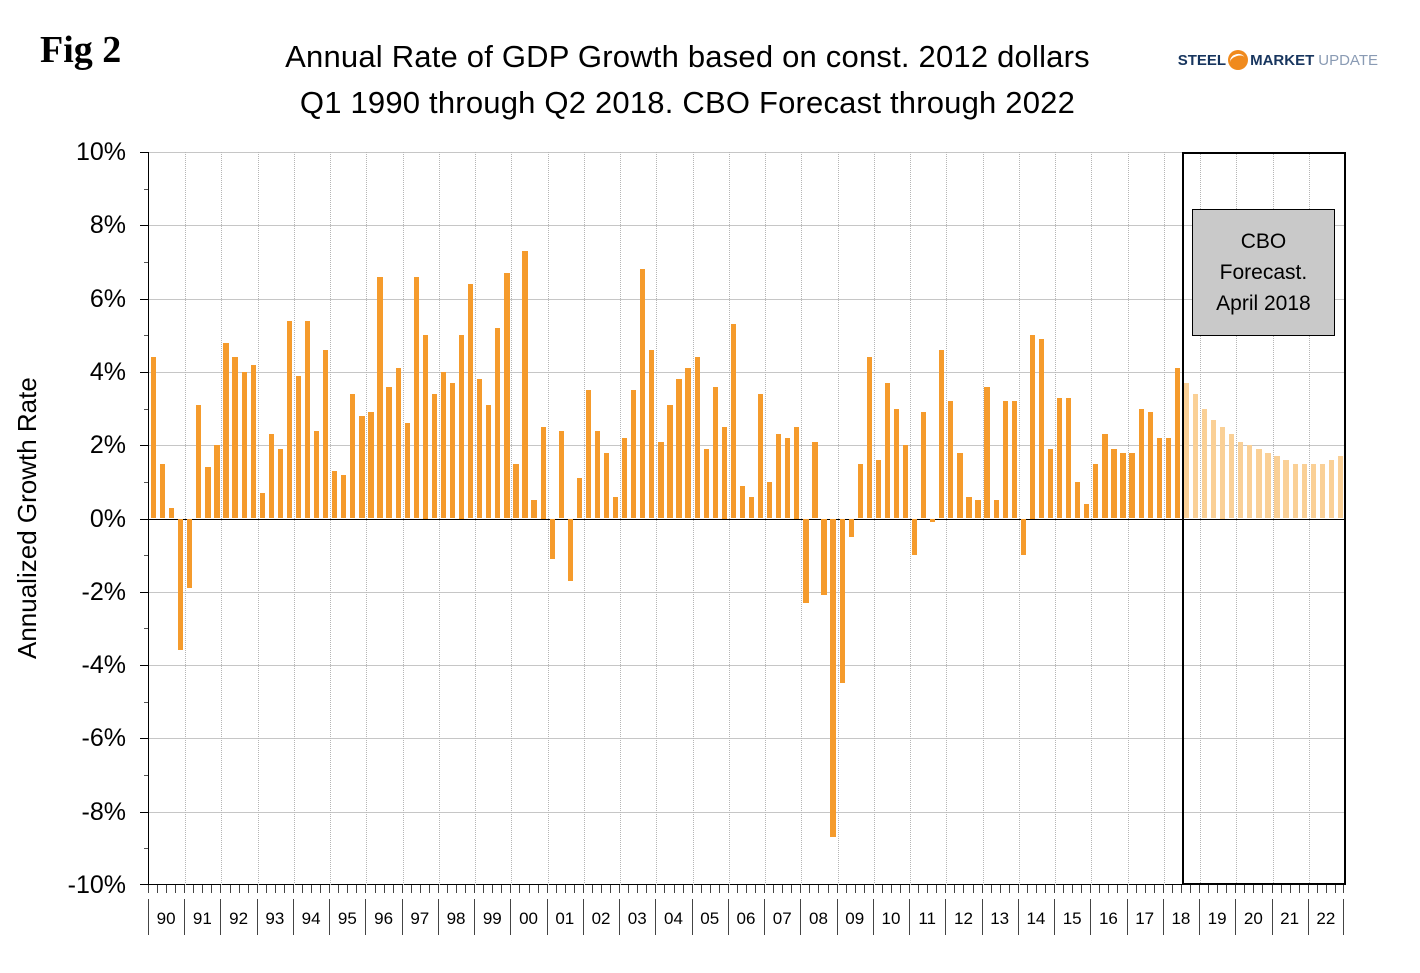  I want to click on x-axis-year-label: 17, so click(1145, 918).